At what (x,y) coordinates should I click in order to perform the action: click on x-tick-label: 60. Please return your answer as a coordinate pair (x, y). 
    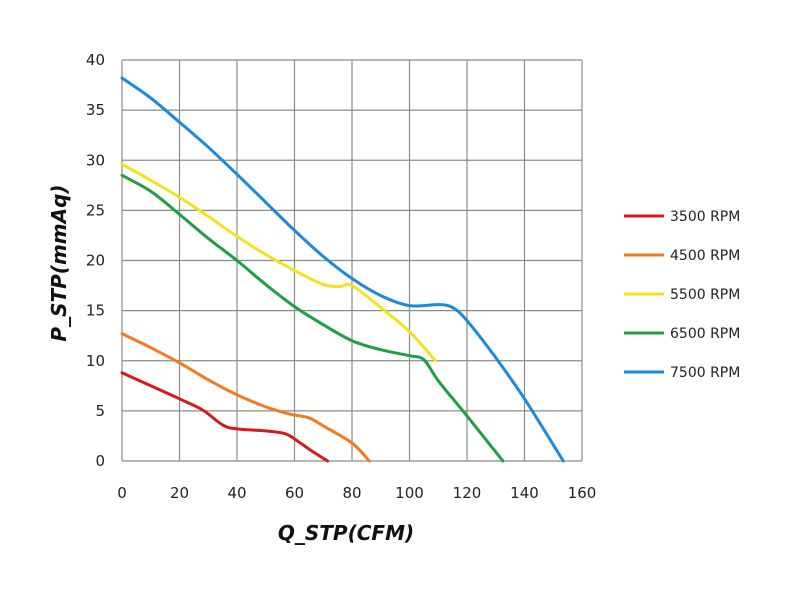
    Looking at the image, I should click on (294, 493).